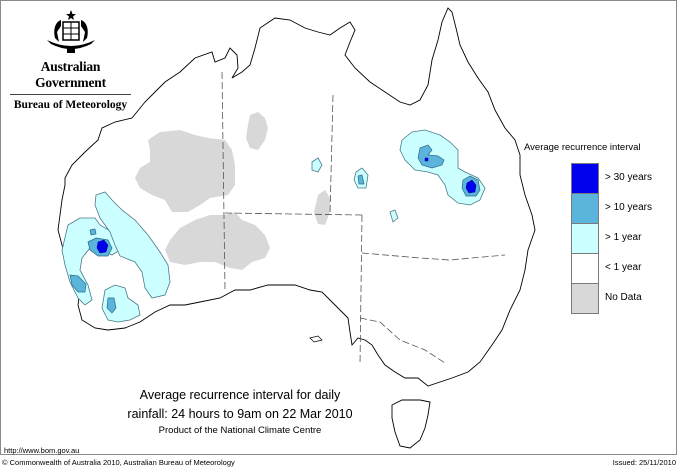 The height and width of the screenshot is (467, 680). Describe the element at coordinates (217, 241) in the screenshot. I see `no-data-region-sa` at that location.